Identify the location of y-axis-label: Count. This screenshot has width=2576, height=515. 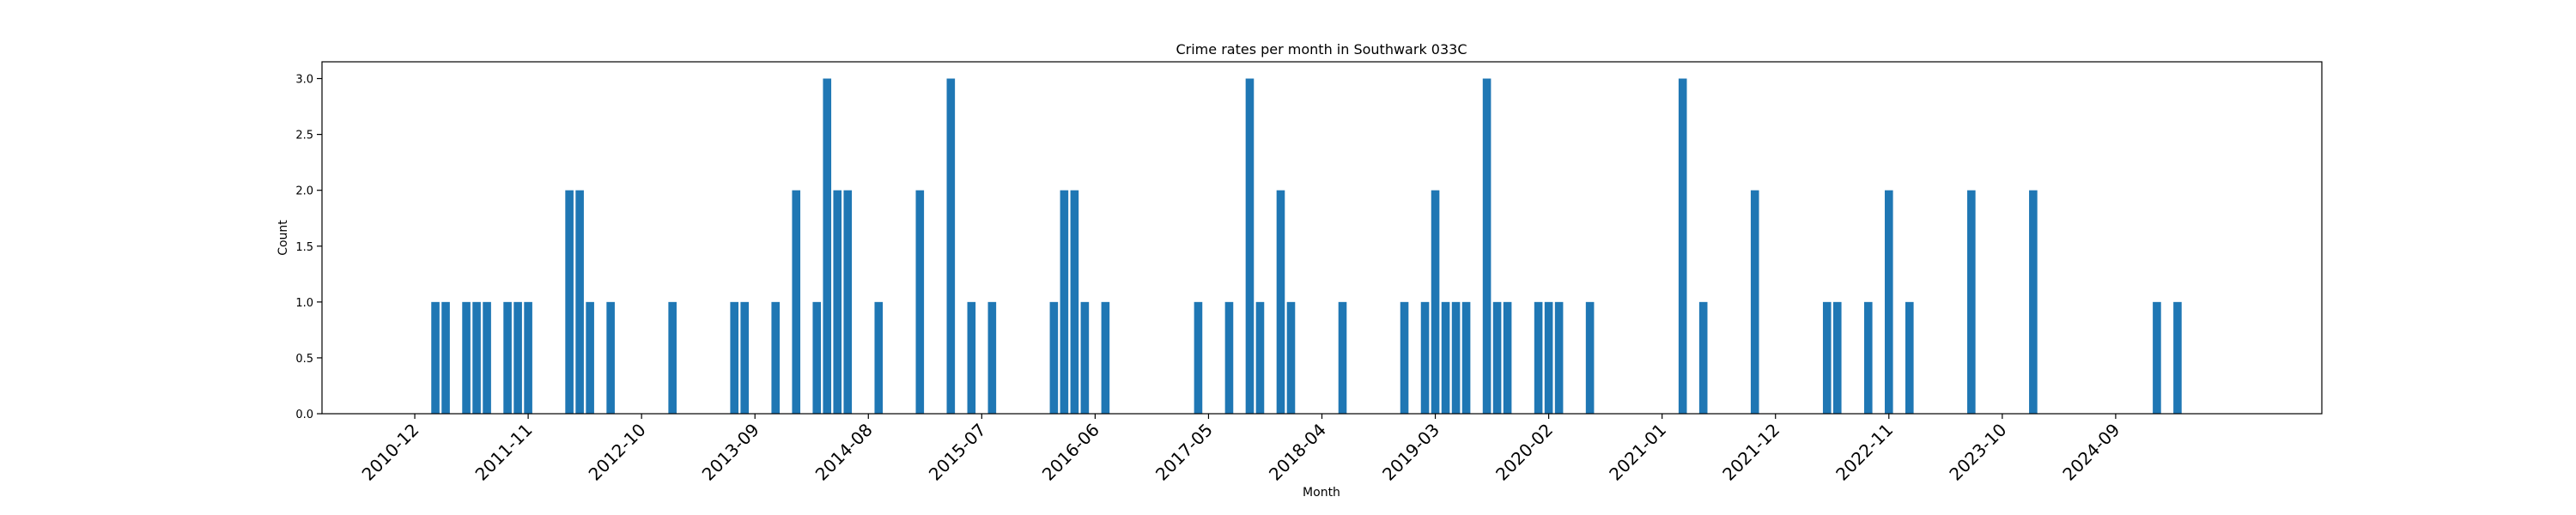
(283, 238).